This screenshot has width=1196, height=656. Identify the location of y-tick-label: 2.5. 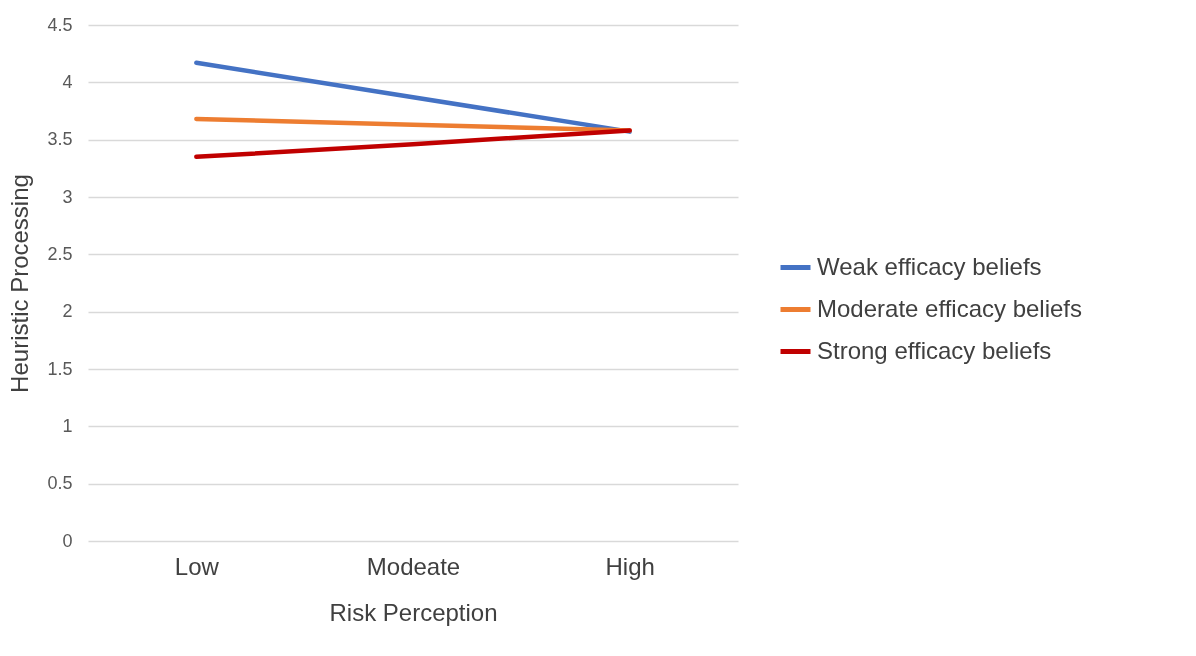
(60, 253).